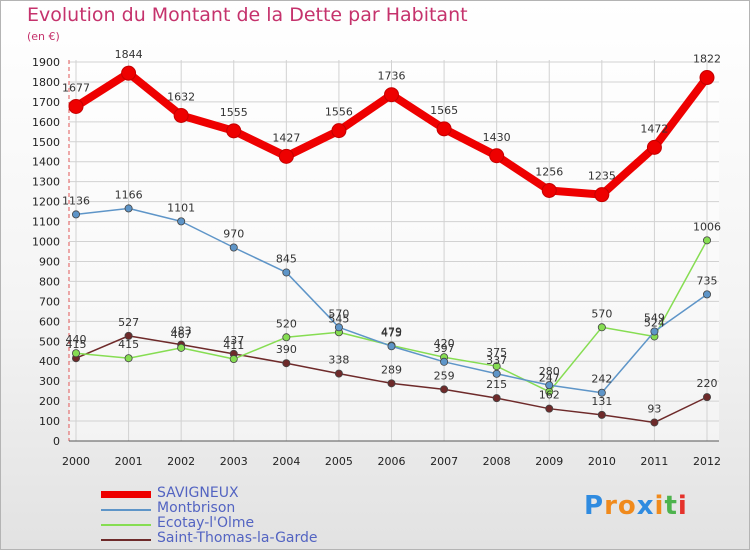 The height and width of the screenshot is (550, 750). I want to click on data-label: 1166, so click(129, 194).